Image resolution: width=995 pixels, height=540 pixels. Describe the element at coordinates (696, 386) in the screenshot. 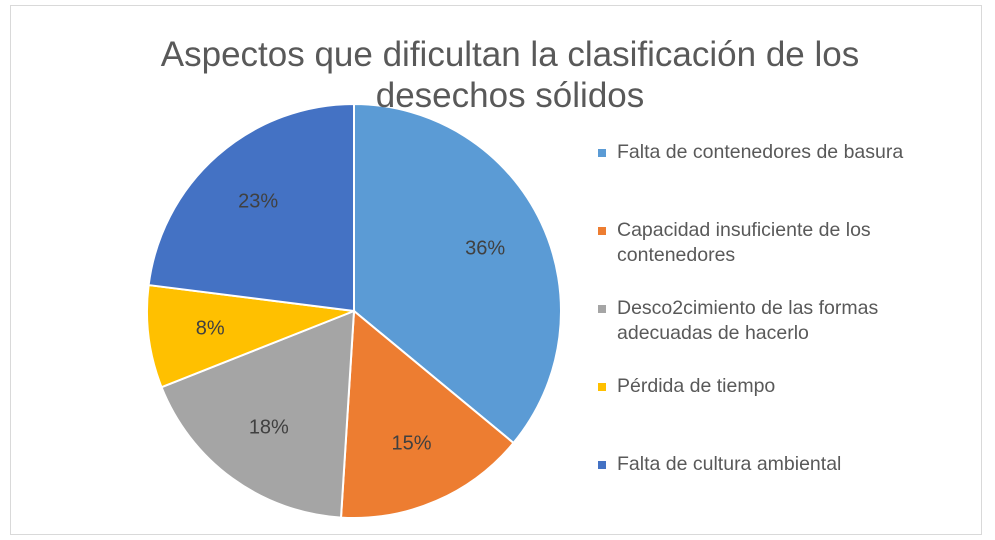

I see `legend-label: Pérdida de tiempo` at that location.